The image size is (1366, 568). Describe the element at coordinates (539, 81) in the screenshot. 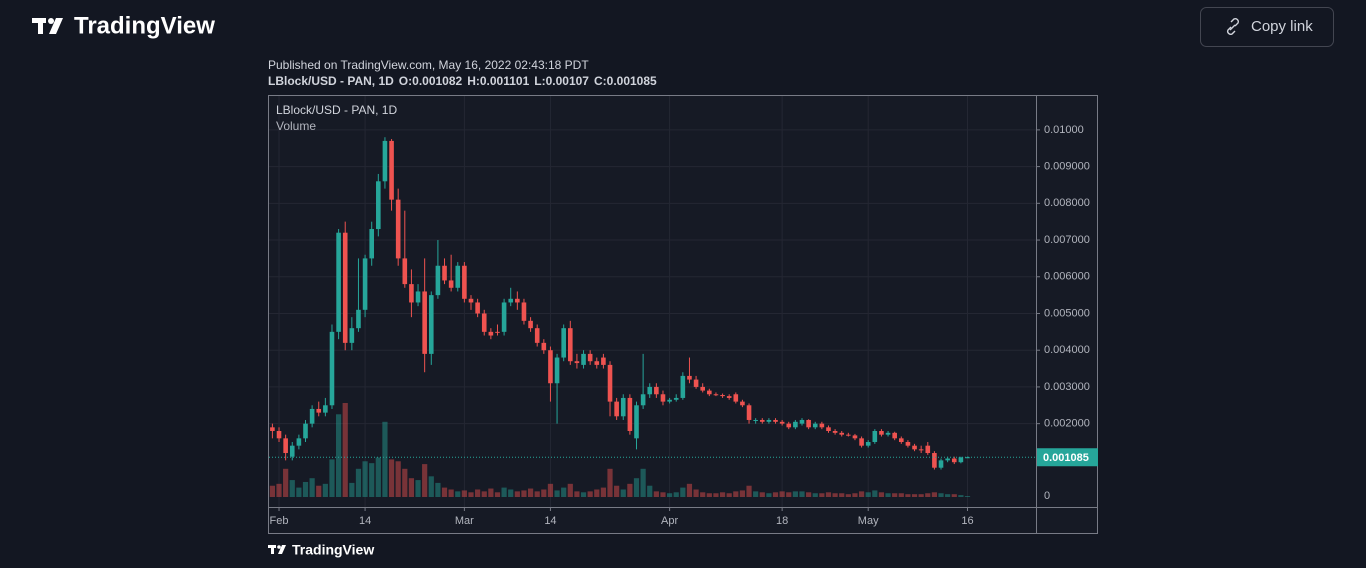

I see `ohlc-key: L:` at that location.